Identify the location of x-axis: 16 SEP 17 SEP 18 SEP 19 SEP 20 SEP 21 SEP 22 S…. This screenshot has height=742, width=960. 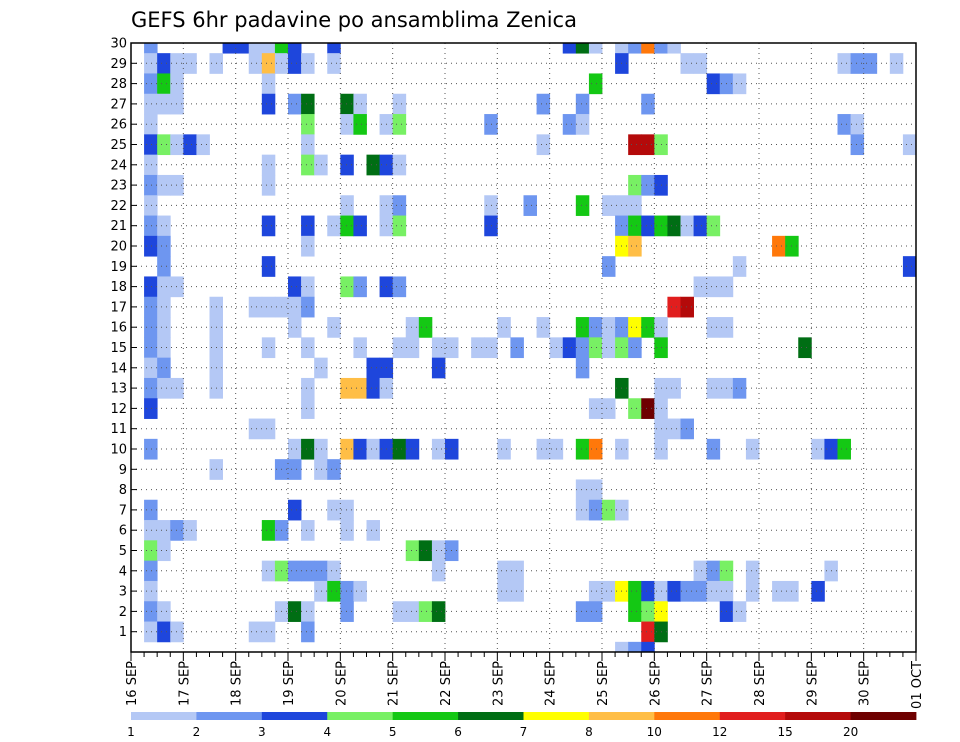
(525, 680).